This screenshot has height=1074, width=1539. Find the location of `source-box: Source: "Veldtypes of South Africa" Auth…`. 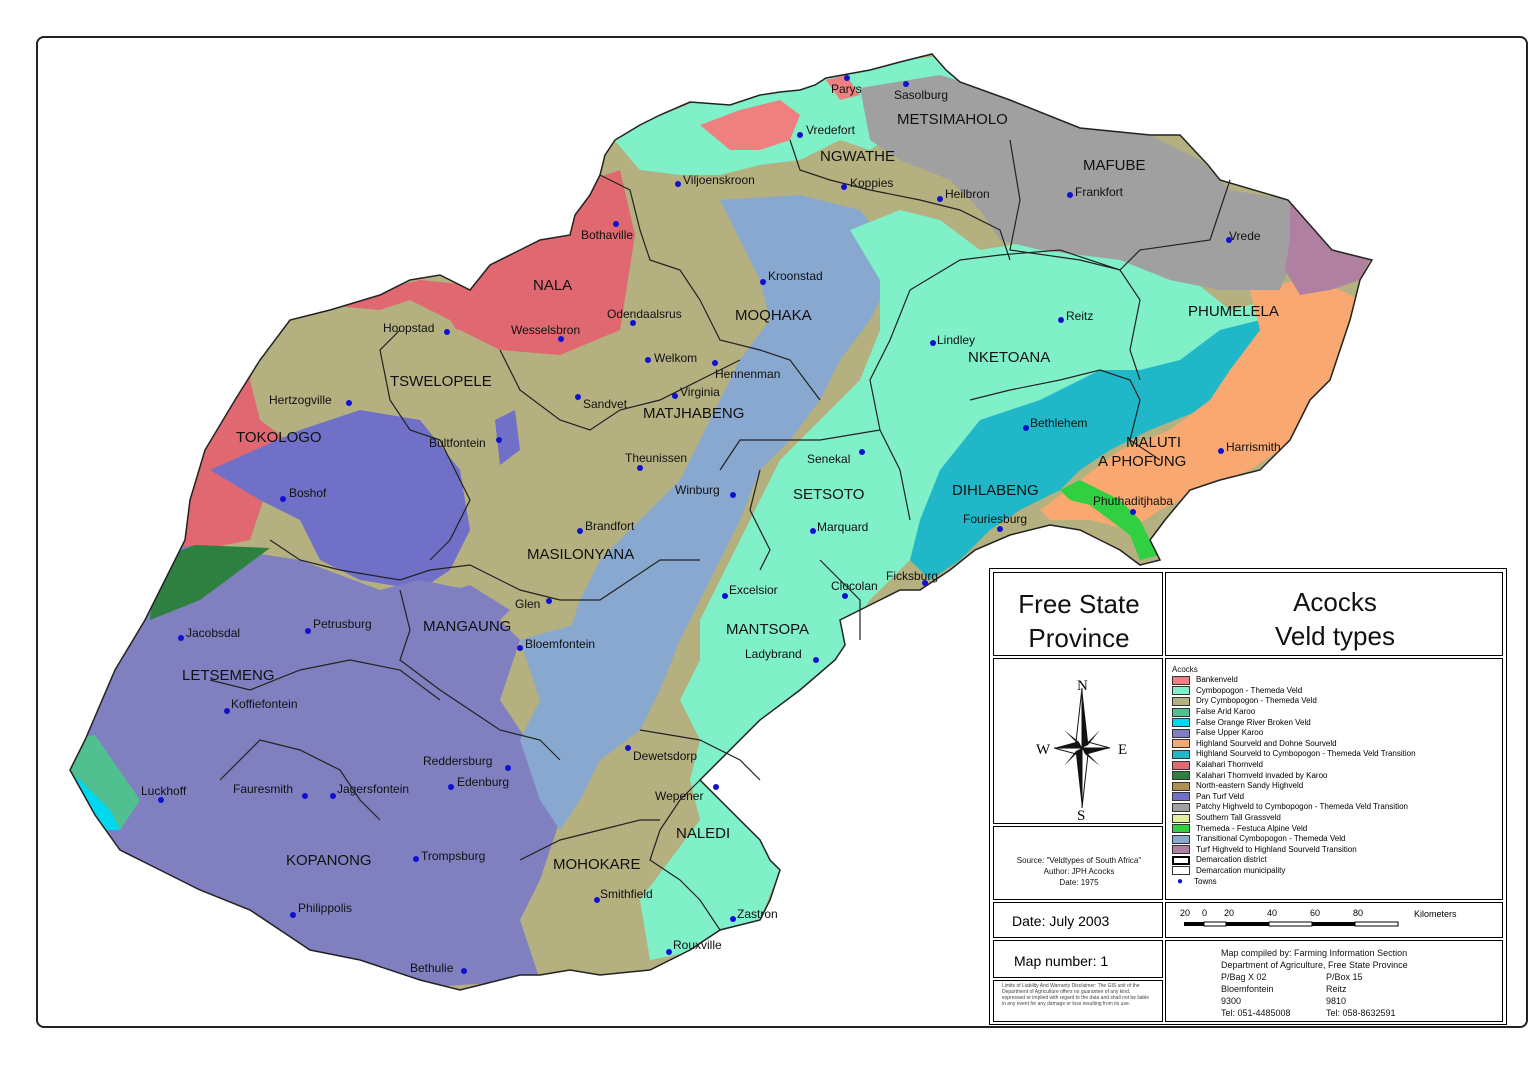

source-box: Source: "Veldtypes of South Africa" Auth… is located at coordinates (1078, 863).